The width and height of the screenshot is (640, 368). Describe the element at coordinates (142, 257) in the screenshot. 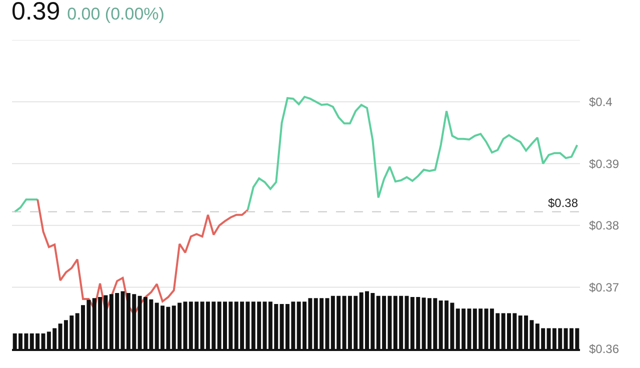

I see `line-series` at that location.